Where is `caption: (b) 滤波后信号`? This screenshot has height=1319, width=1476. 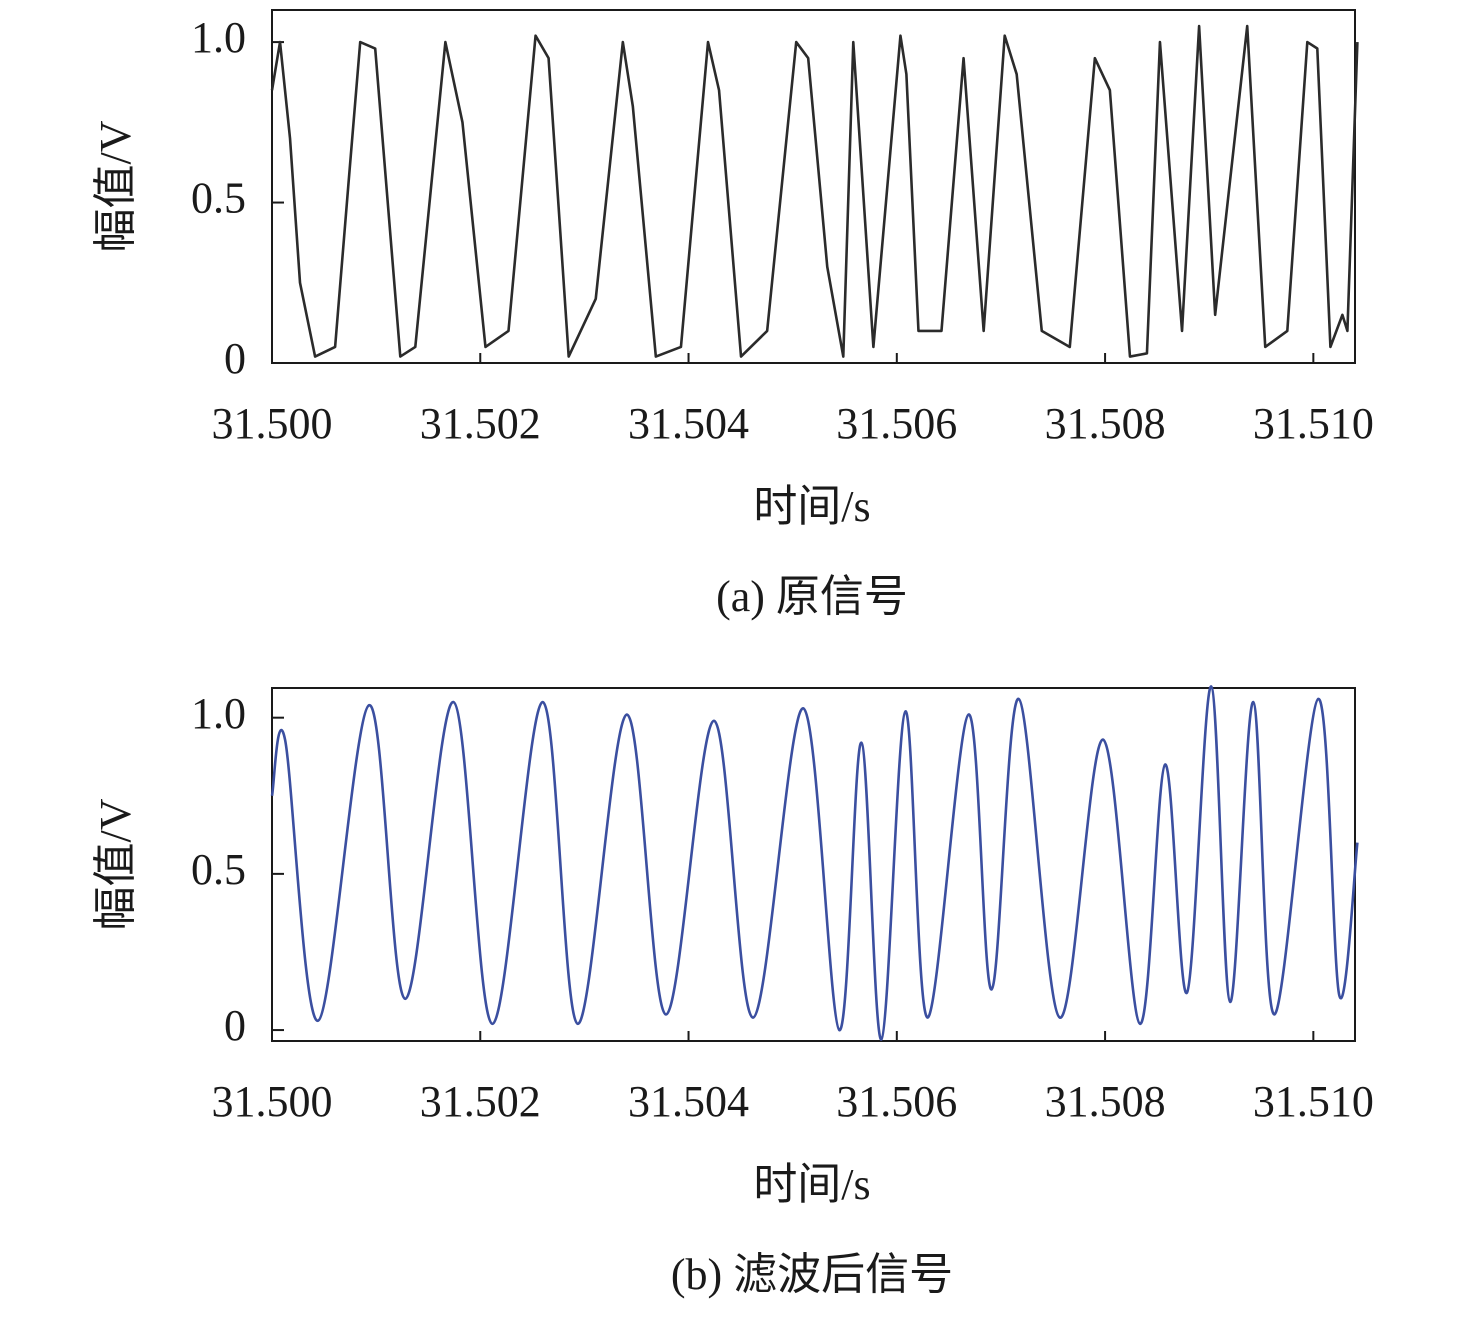 caption: (b) 滤波后信号 is located at coordinates (812, 1274).